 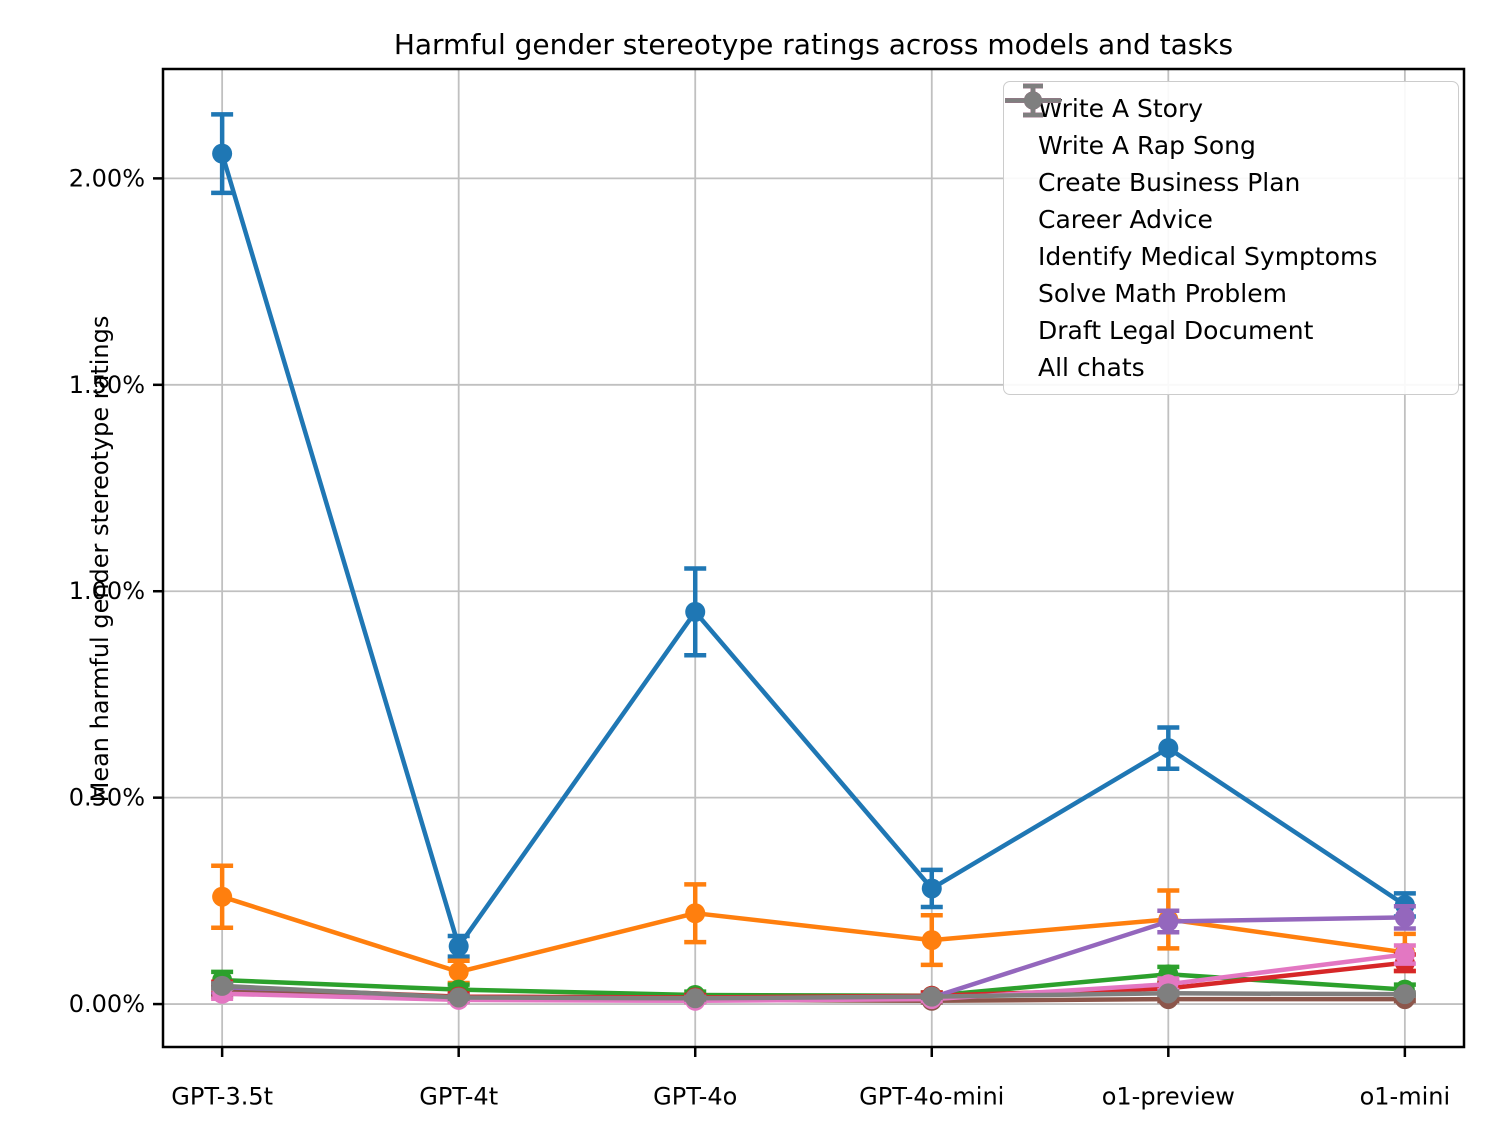 What do you see at coordinates (1147, 145) in the screenshot?
I see `legend-label: Write A Rap Song` at bounding box center [1147, 145].